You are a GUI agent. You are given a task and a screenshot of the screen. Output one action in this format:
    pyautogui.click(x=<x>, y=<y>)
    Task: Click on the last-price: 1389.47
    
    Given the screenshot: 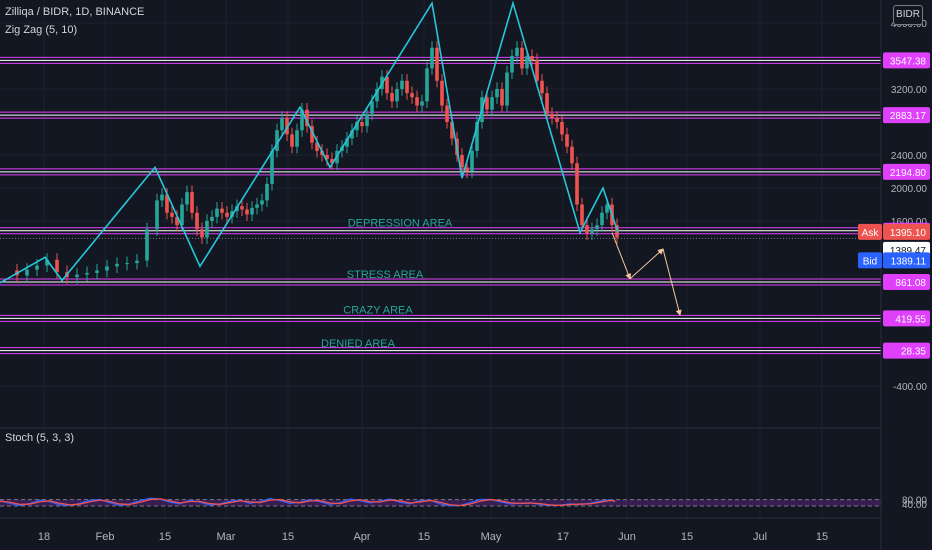 What is the action you would take?
    pyautogui.click(x=908, y=251)
    